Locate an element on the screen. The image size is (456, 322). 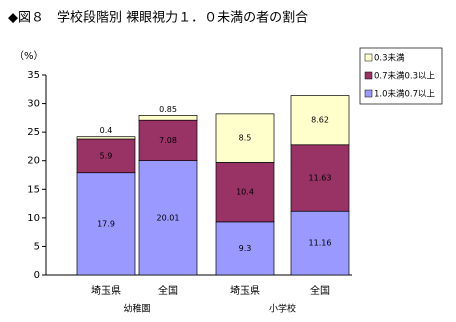
value-label: 17.9 is located at coordinates (106, 223).